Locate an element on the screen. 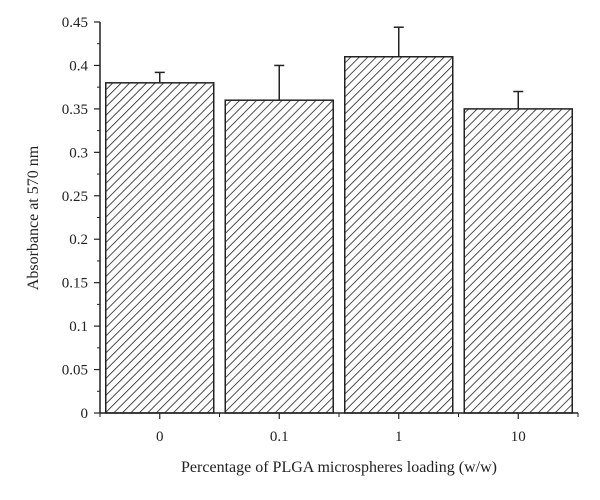 The image size is (600, 500). x-tick-label-0: 0 is located at coordinates (160, 437).